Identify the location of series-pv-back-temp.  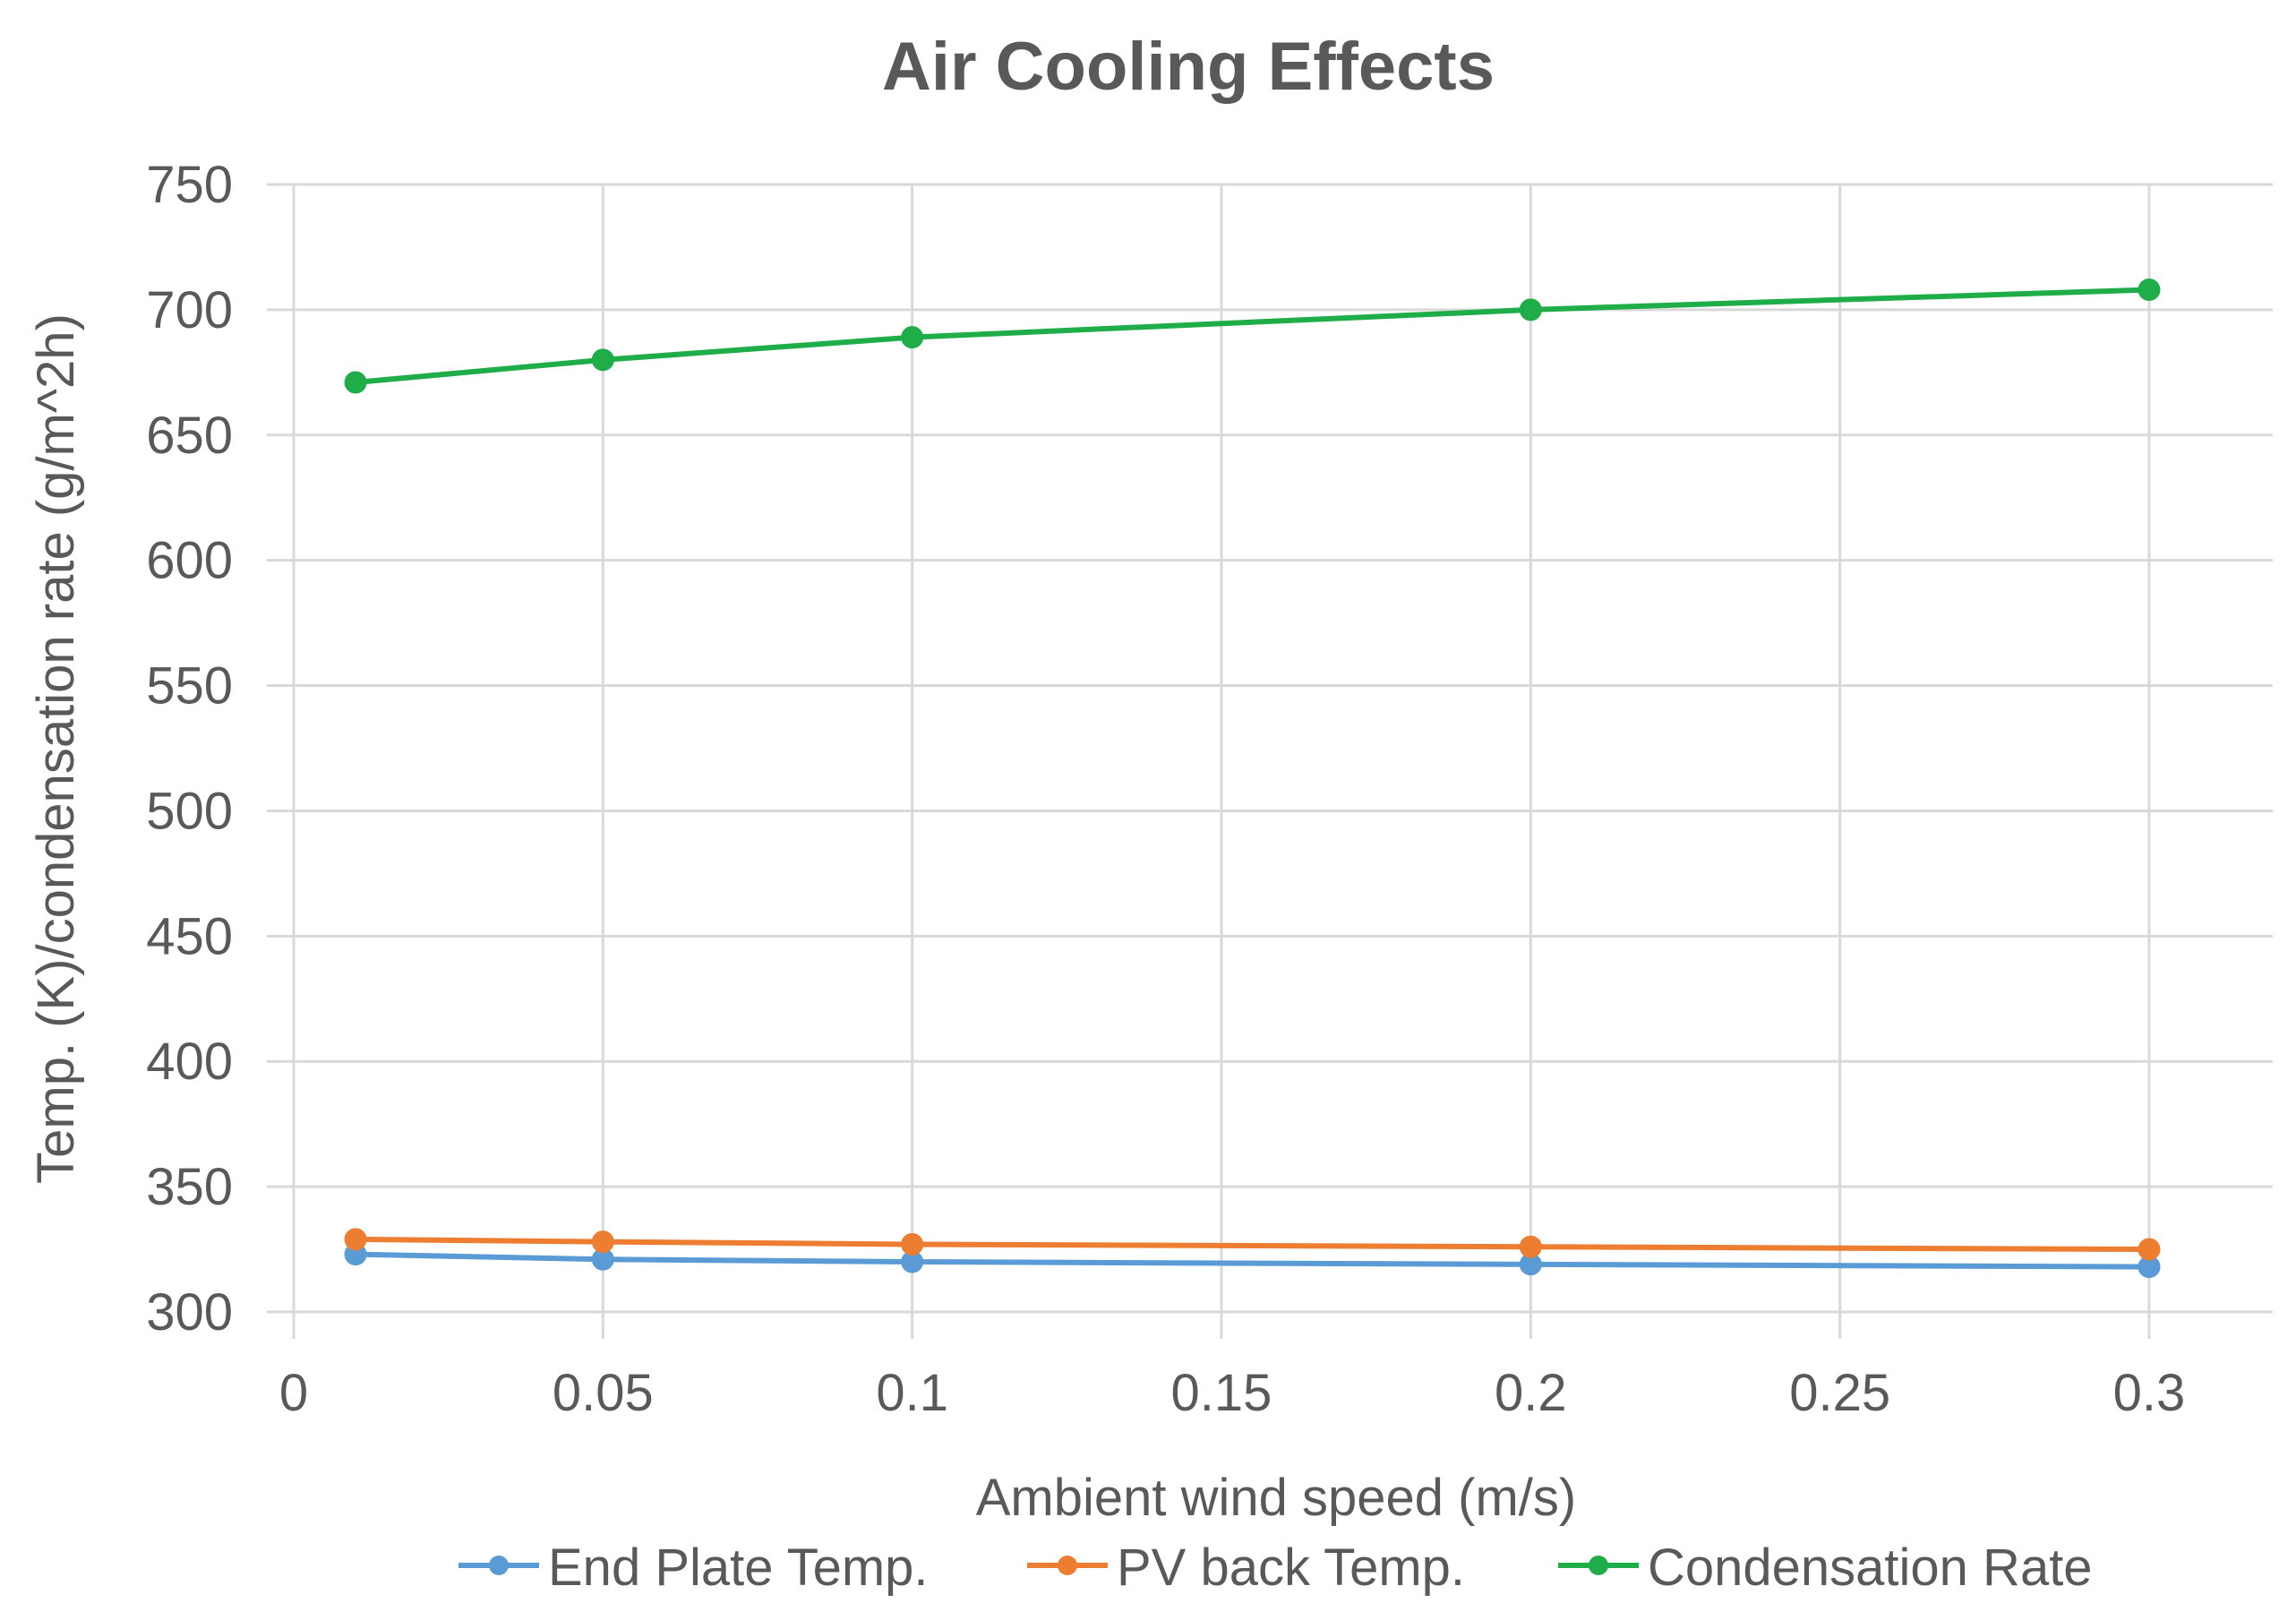
(1253, 1245).